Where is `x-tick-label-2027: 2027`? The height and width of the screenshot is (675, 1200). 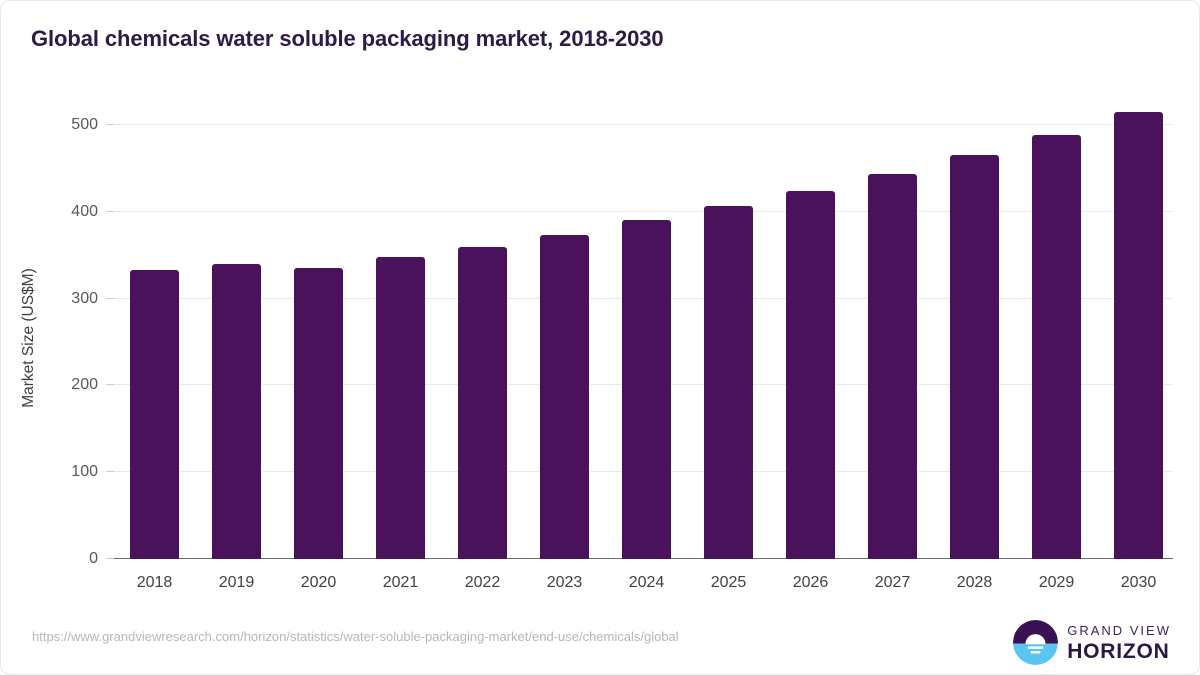
x-tick-label-2027: 2027 is located at coordinates (892, 582).